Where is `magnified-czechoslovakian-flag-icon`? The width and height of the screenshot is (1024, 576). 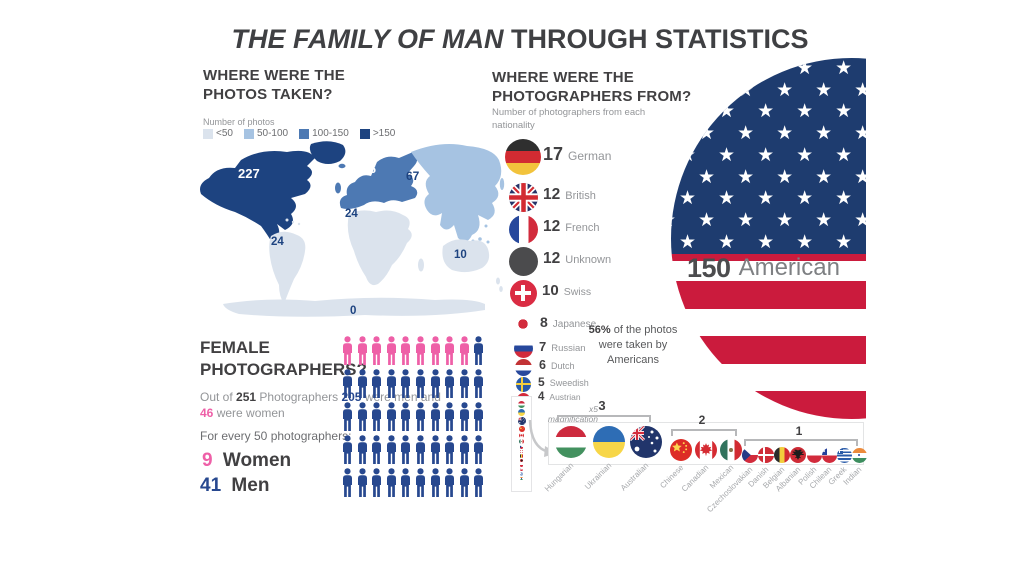
magnified-czechoslovakian-flag-icon is located at coordinates (750, 455).